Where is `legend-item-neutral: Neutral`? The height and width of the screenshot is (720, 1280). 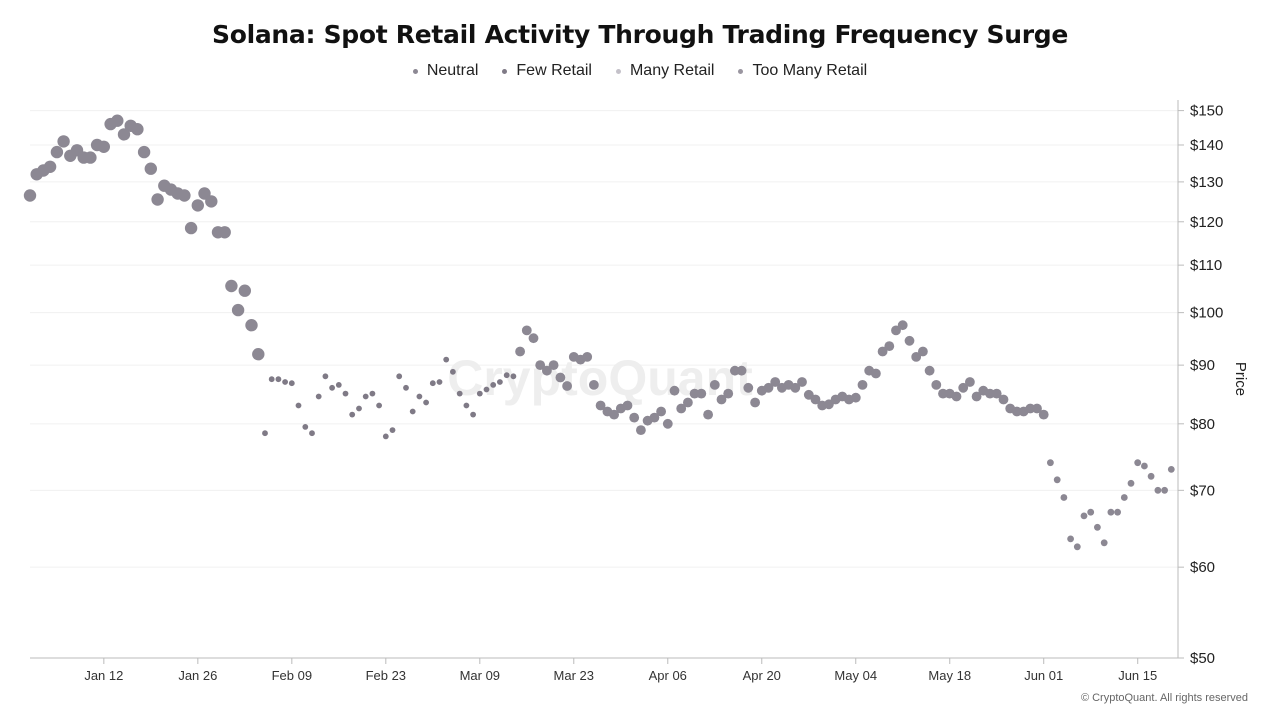 legend-item-neutral: Neutral is located at coordinates (445, 71).